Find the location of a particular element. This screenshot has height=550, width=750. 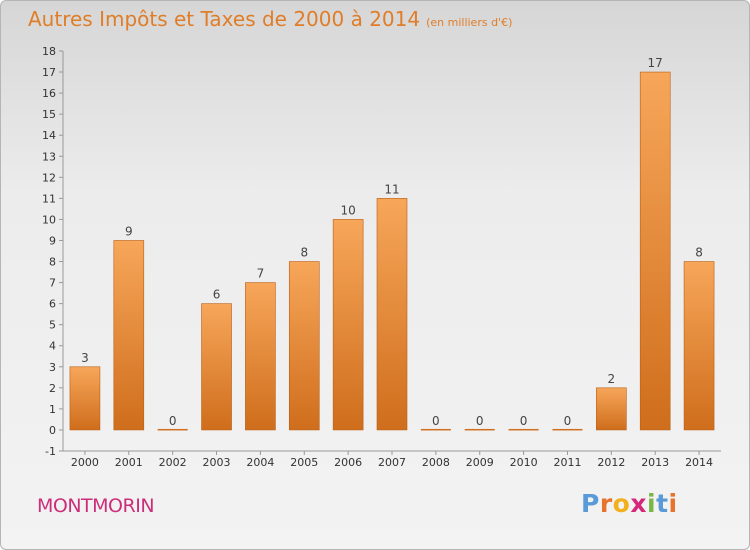

logo-letter: r is located at coordinates (606, 503).